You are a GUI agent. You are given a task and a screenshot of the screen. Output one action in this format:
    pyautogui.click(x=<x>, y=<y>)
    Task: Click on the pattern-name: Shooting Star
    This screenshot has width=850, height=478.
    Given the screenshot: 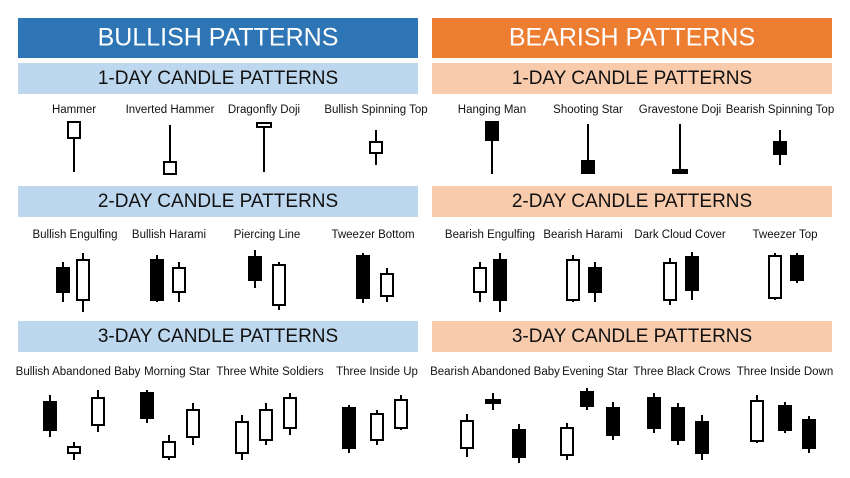 What is the action you would take?
    pyautogui.click(x=588, y=110)
    